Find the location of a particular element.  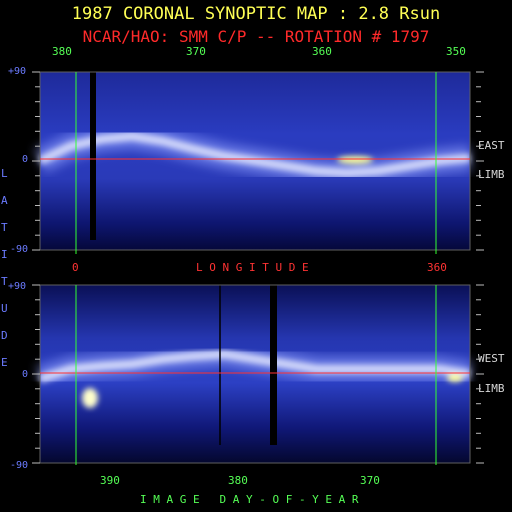

y-tick-bottom-zero: 0 is located at coordinates (25, 374).